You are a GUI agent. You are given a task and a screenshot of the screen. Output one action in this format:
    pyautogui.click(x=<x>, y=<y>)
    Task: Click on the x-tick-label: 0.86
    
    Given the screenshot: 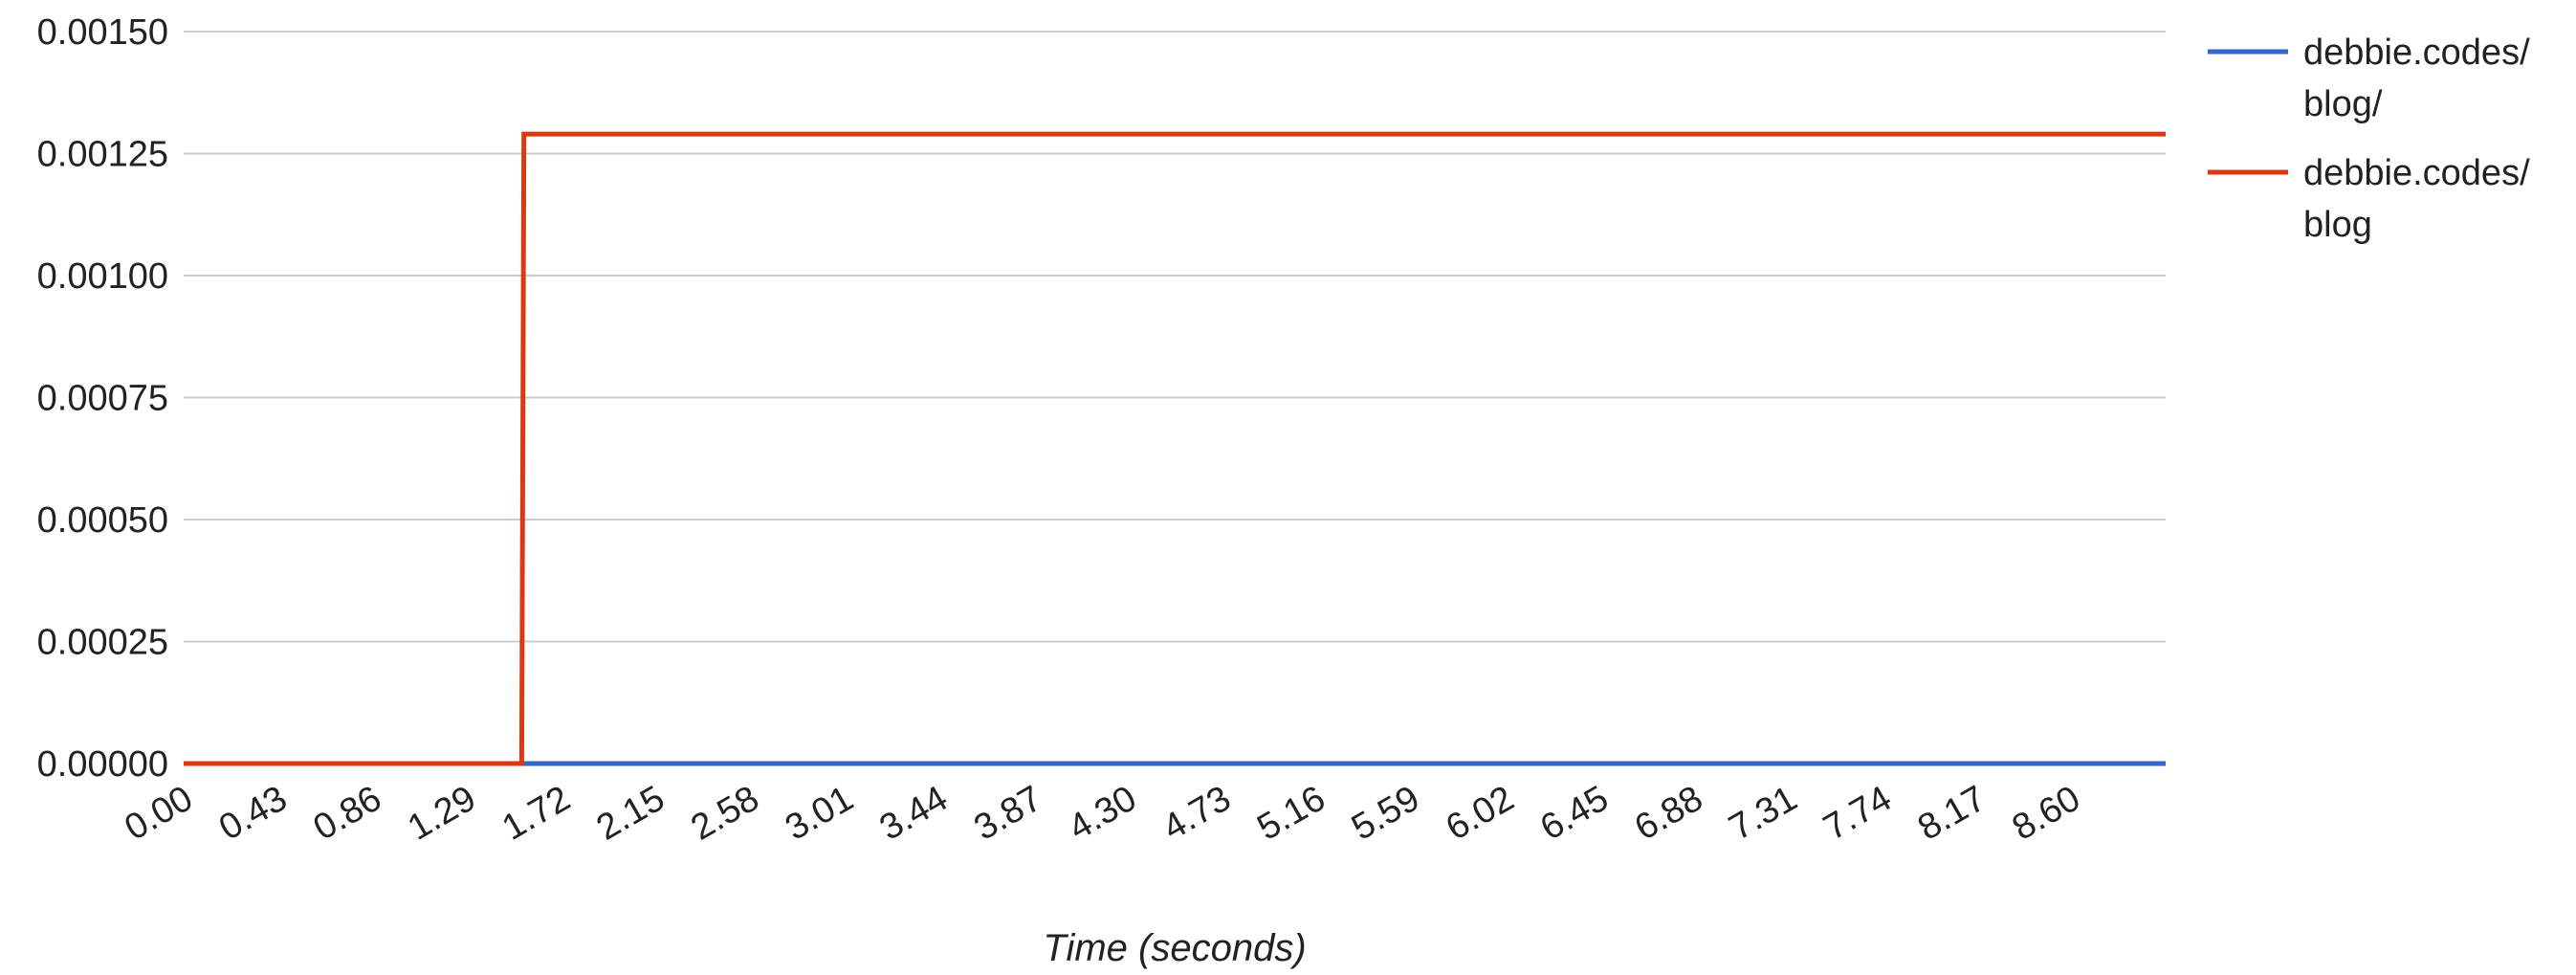 What is the action you would take?
    pyautogui.click(x=347, y=813)
    